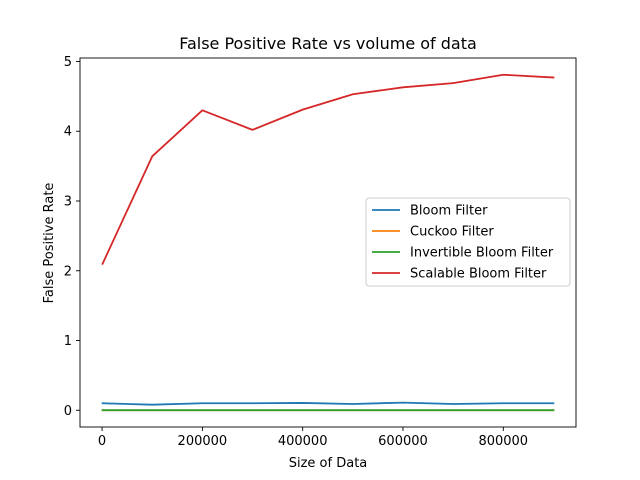  Describe the element at coordinates (478, 274) in the screenshot. I see `legend-label: Scalable Bloom Filter` at that location.